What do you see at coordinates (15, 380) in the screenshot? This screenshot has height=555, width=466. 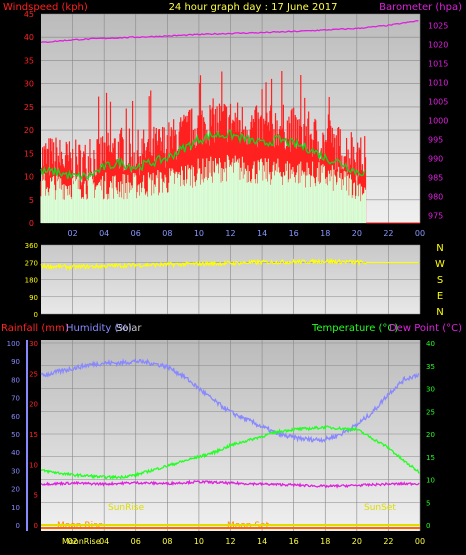 I see `humidity-tick-label: 80` at bounding box center [15, 380].